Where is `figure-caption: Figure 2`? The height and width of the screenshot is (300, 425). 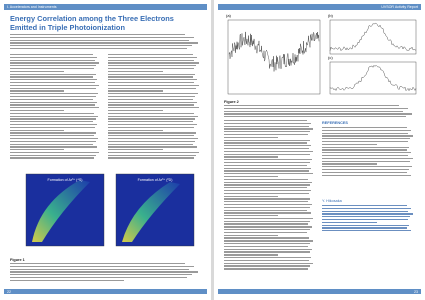 figure-caption: Figure 2 is located at coordinates (231, 102).